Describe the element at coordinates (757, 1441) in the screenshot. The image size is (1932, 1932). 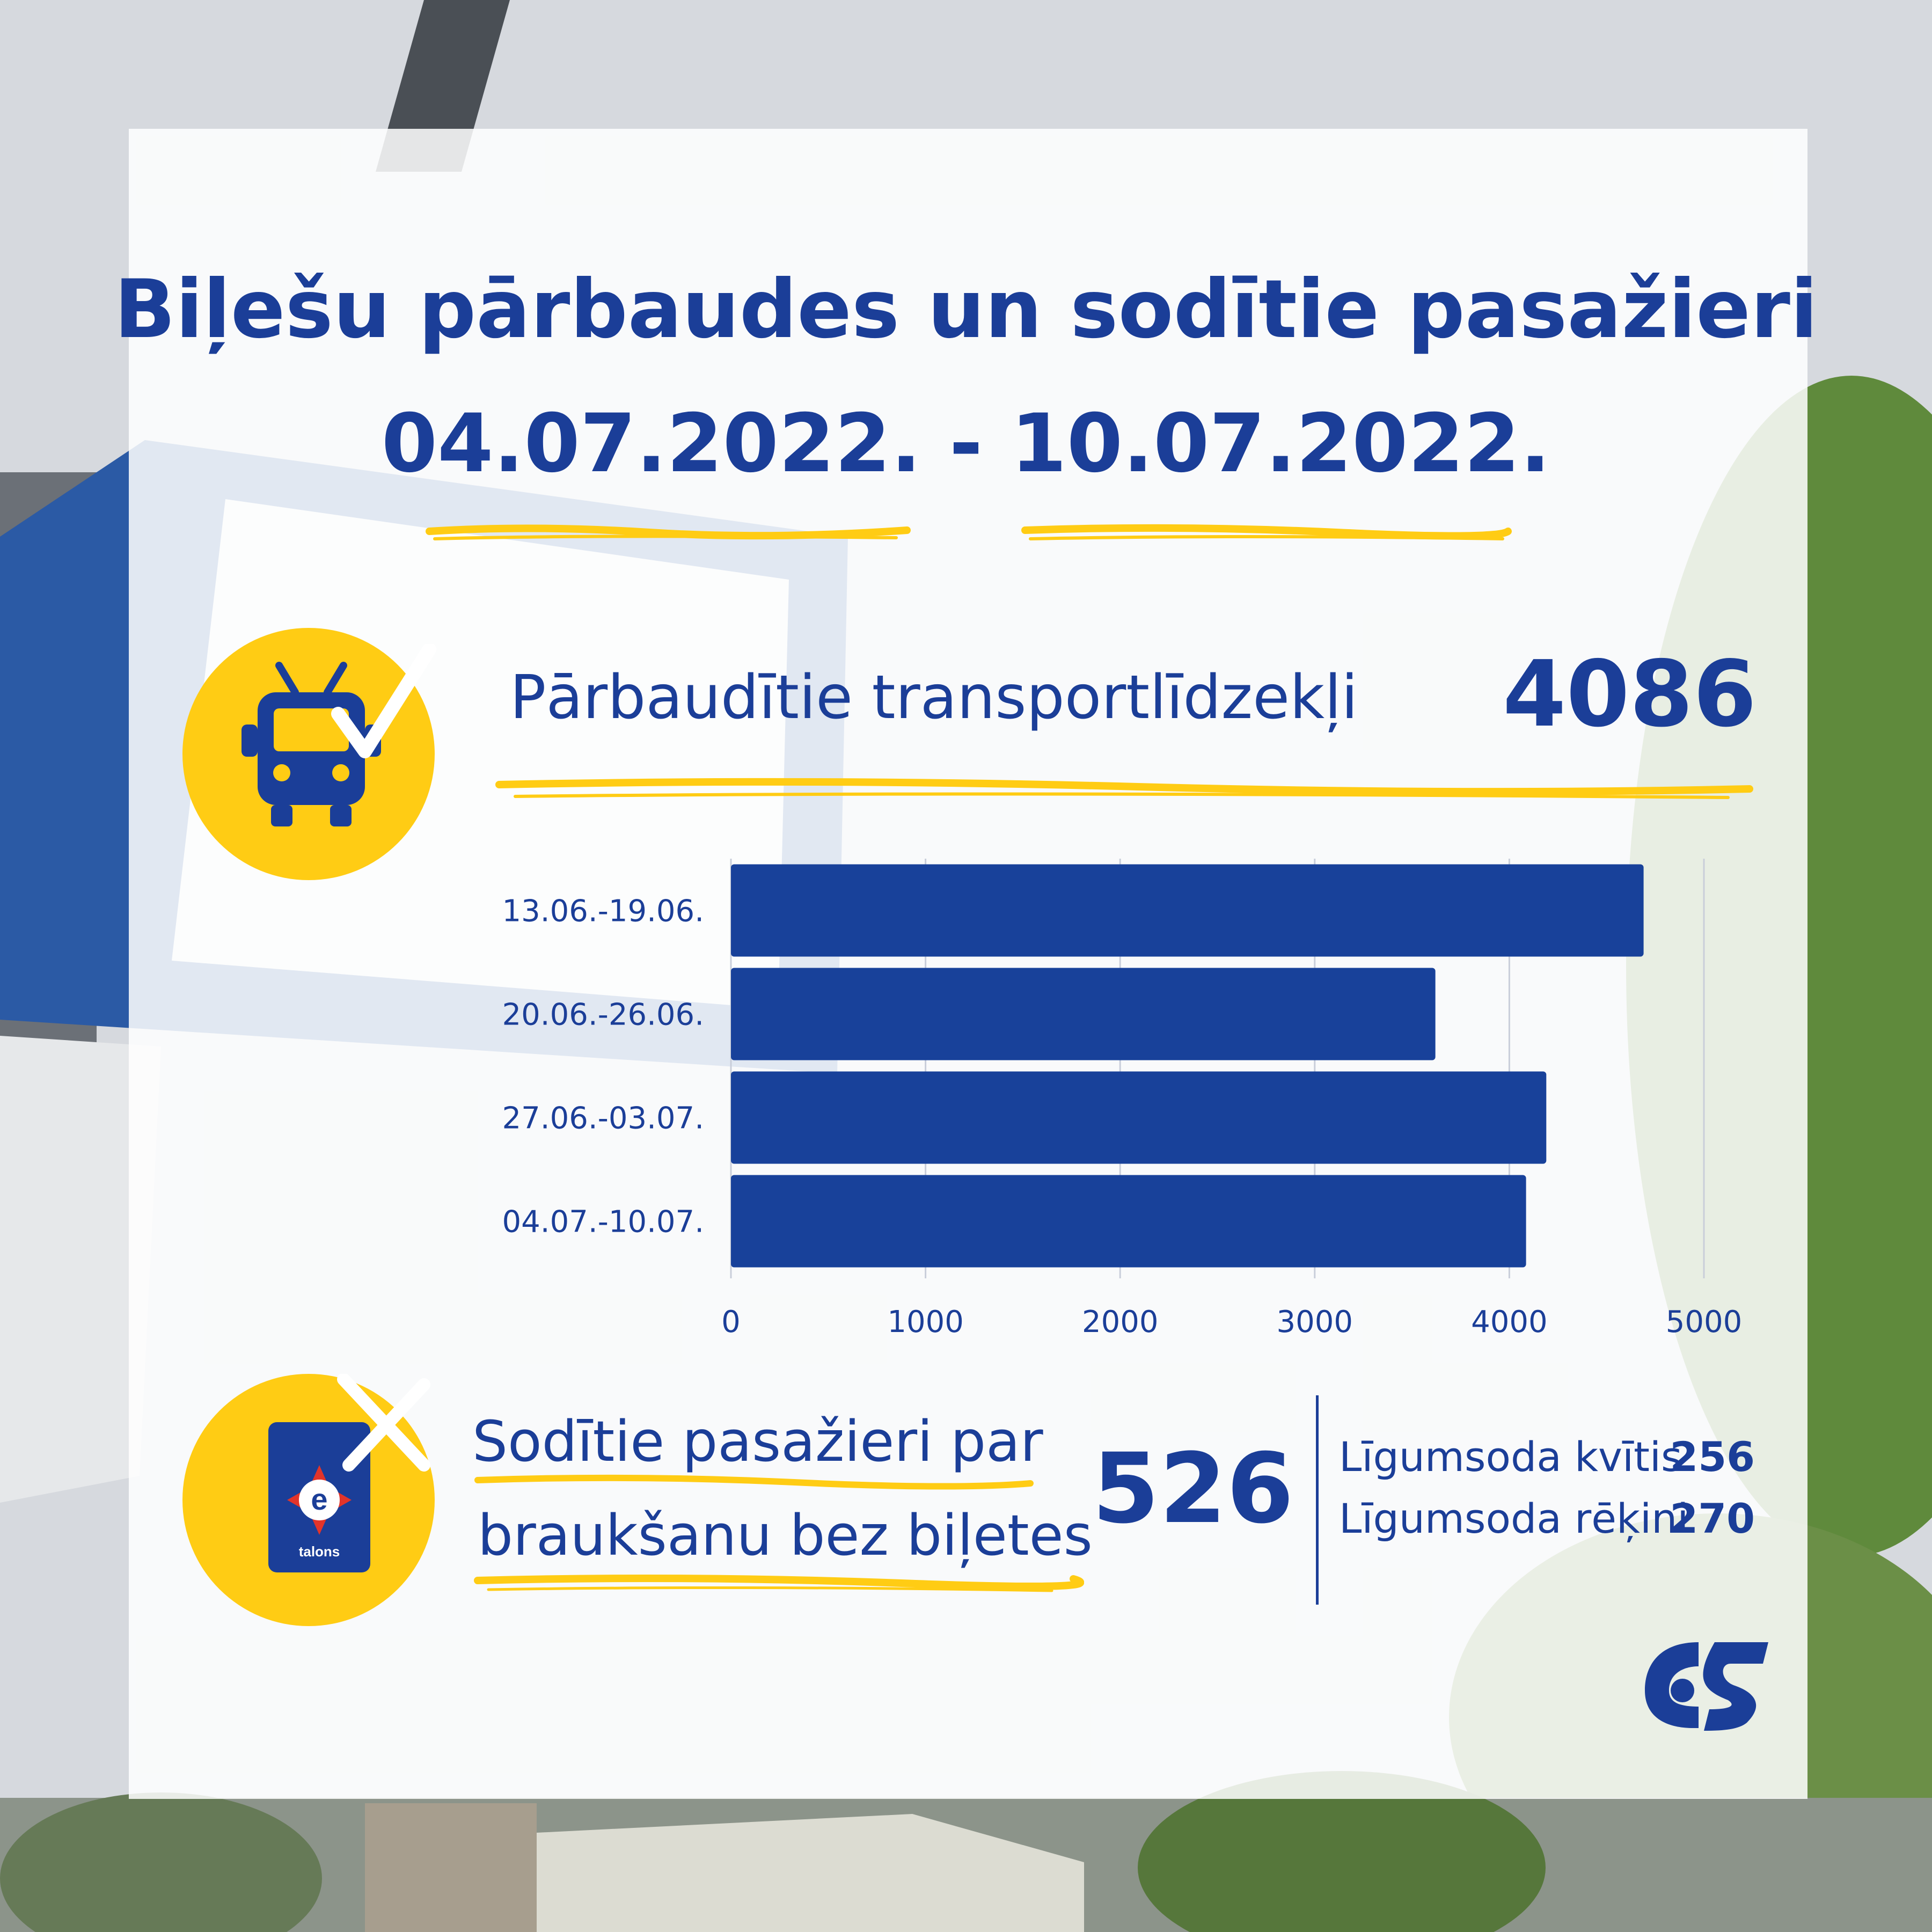
I see `fined-label-line1: Sodītie pasažieri par` at that location.